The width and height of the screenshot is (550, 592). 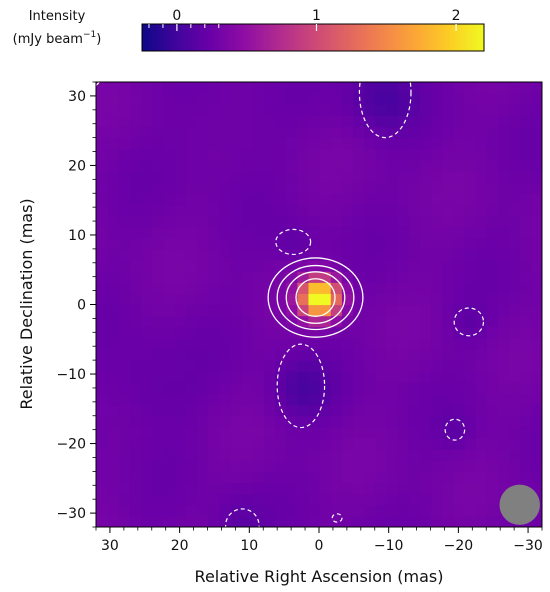 I want to click on x-tick-label: −20, so click(x=459, y=546).